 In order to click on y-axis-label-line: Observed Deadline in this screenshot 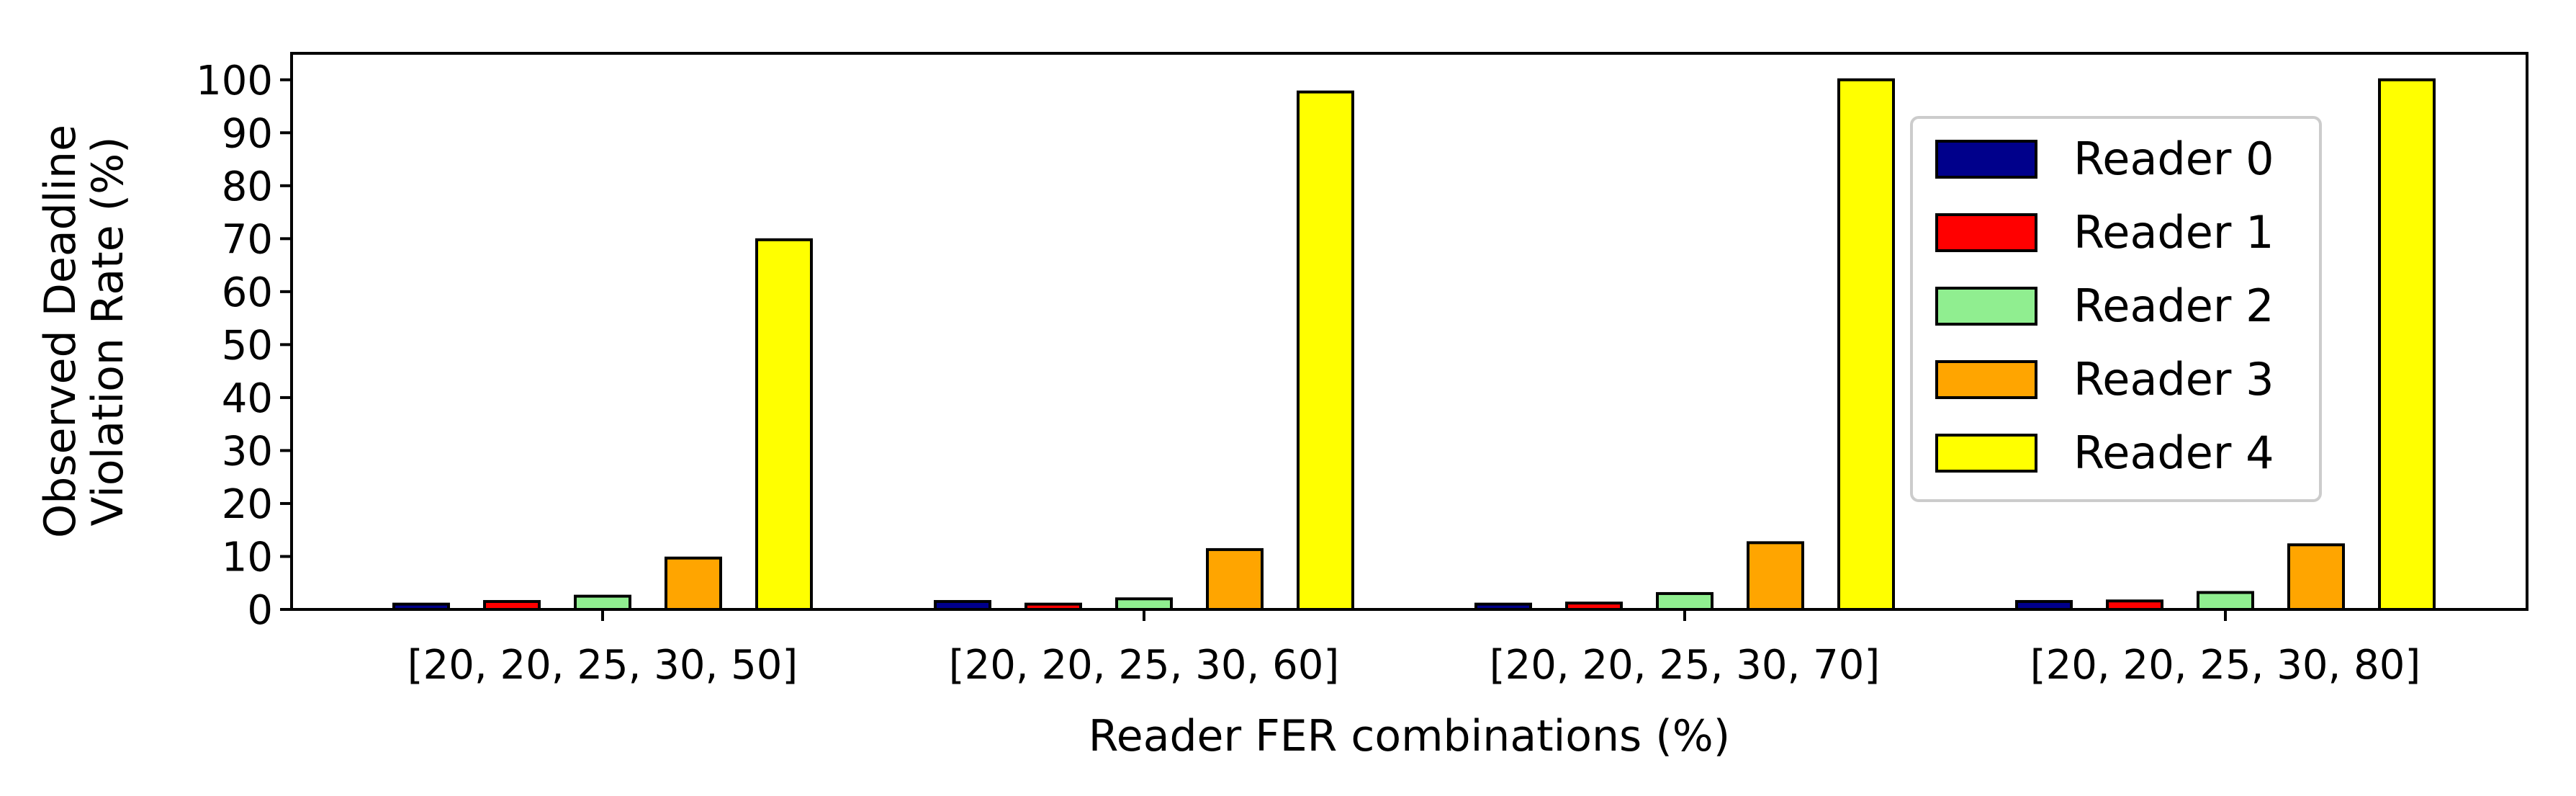, I will do `click(60, 331)`.